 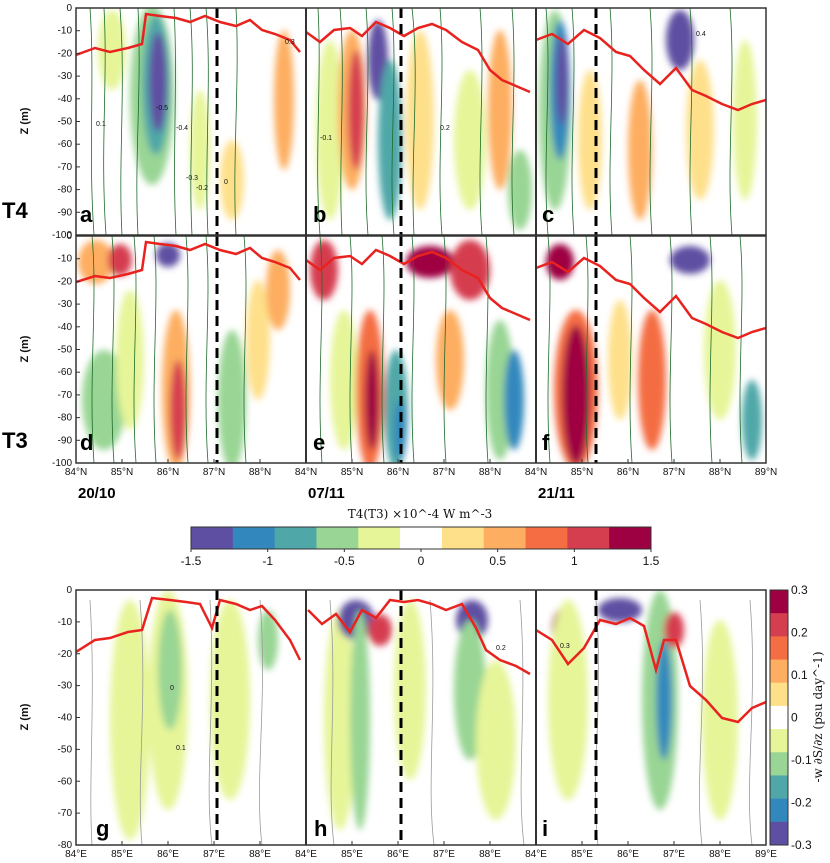 What do you see at coordinates (779, 717) in the screenshot?
I see `colorbar-right-frame` at bounding box center [779, 717].